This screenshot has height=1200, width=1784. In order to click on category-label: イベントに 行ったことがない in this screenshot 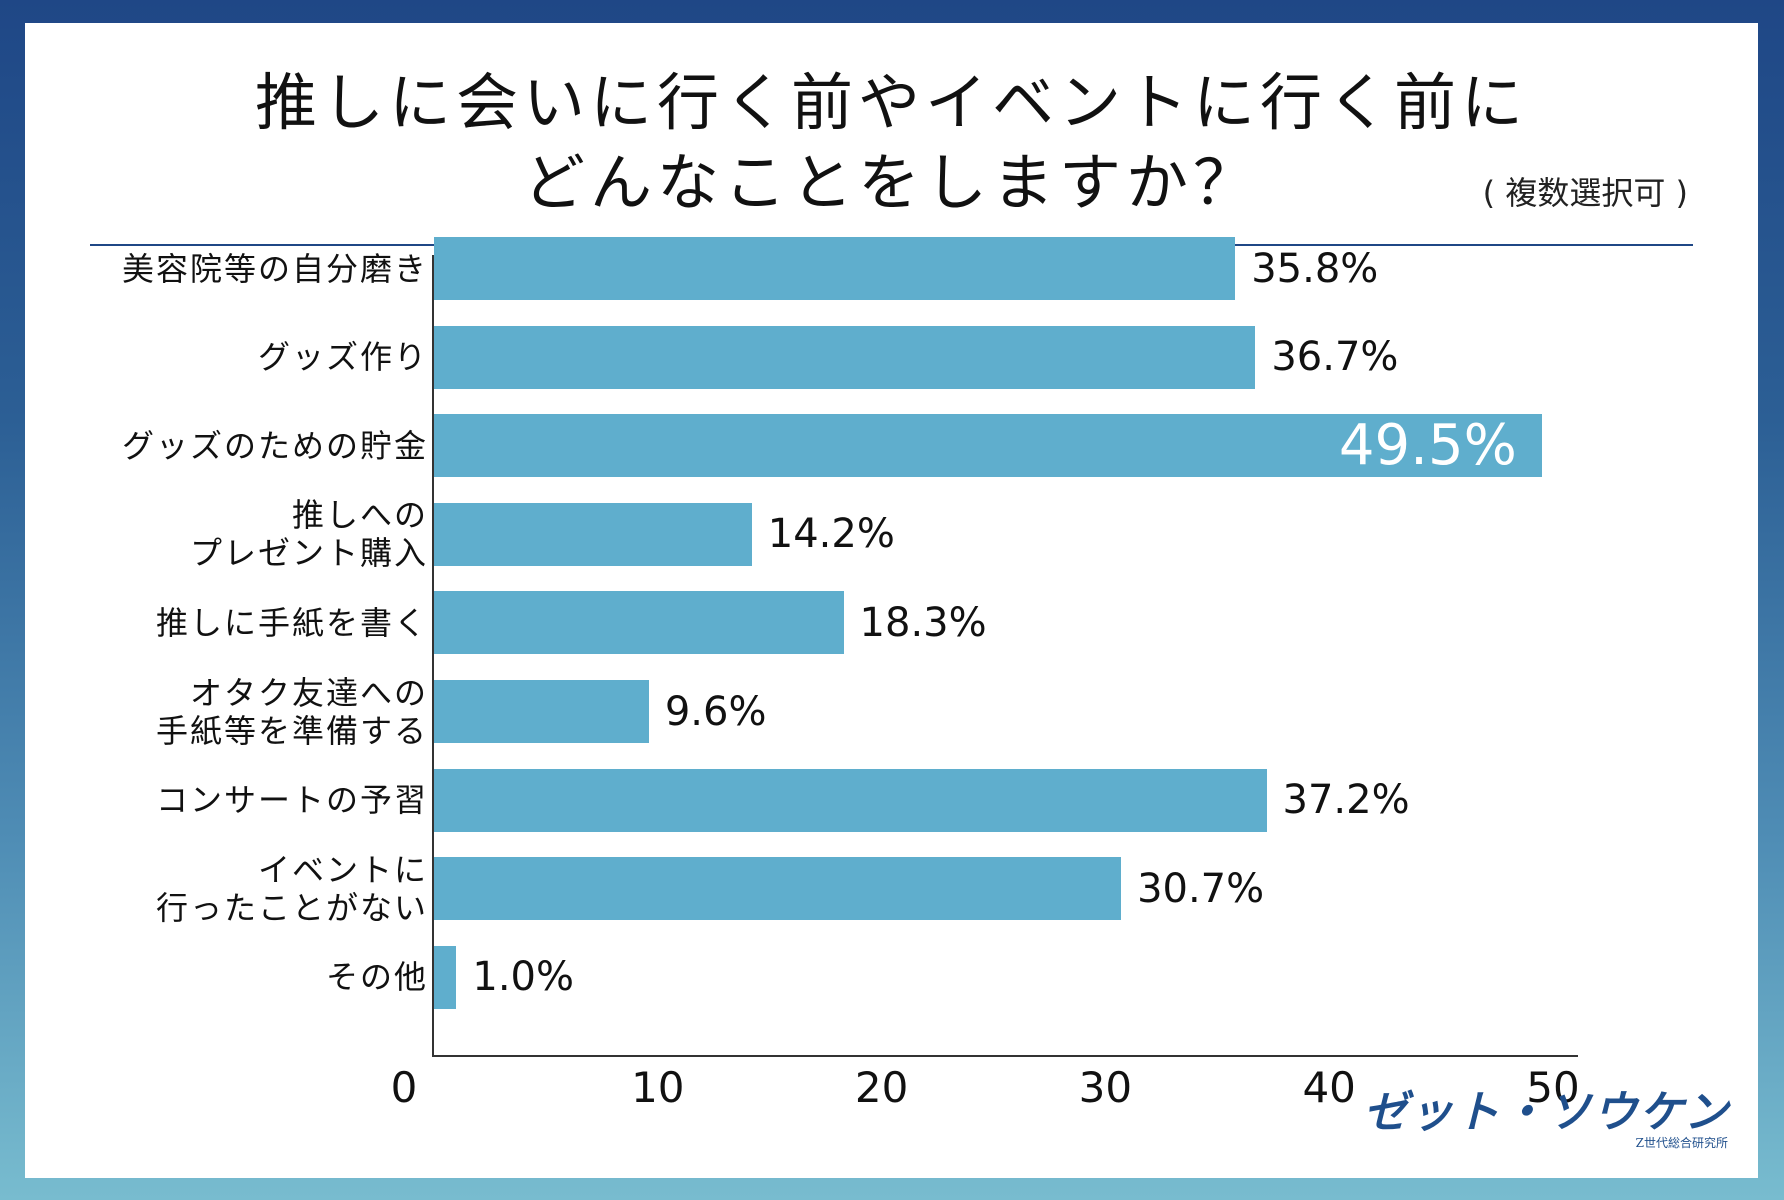, I will do `click(291, 888)`.